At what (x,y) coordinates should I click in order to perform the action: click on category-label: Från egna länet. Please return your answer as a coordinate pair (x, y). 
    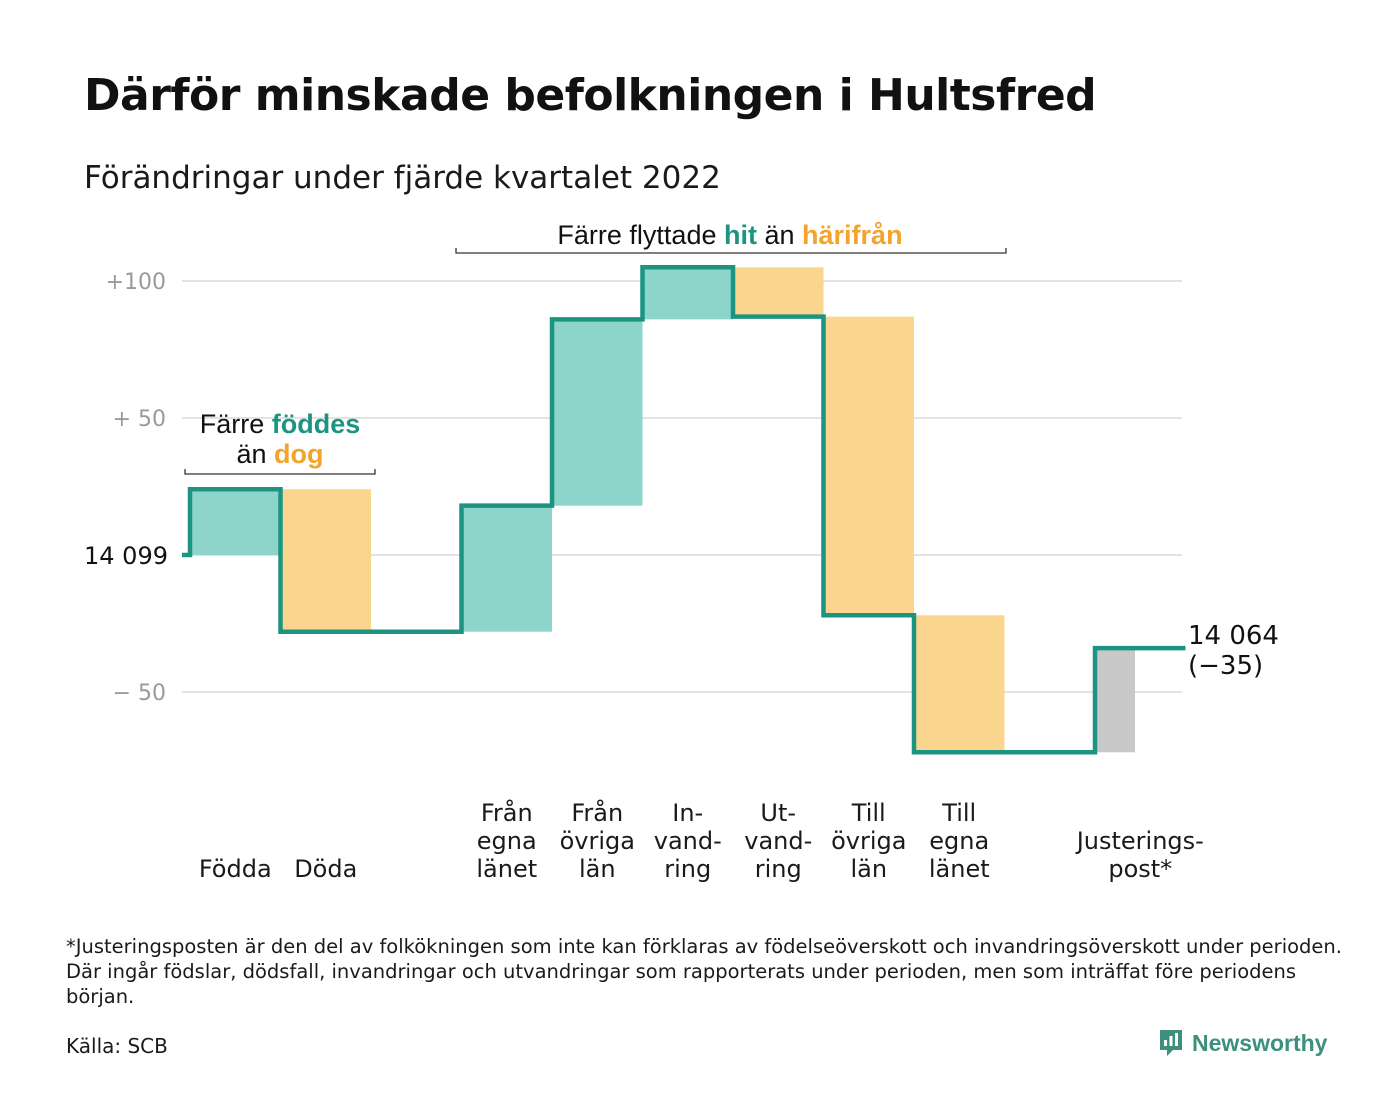
    Looking at the image, I should click on (506, 840).